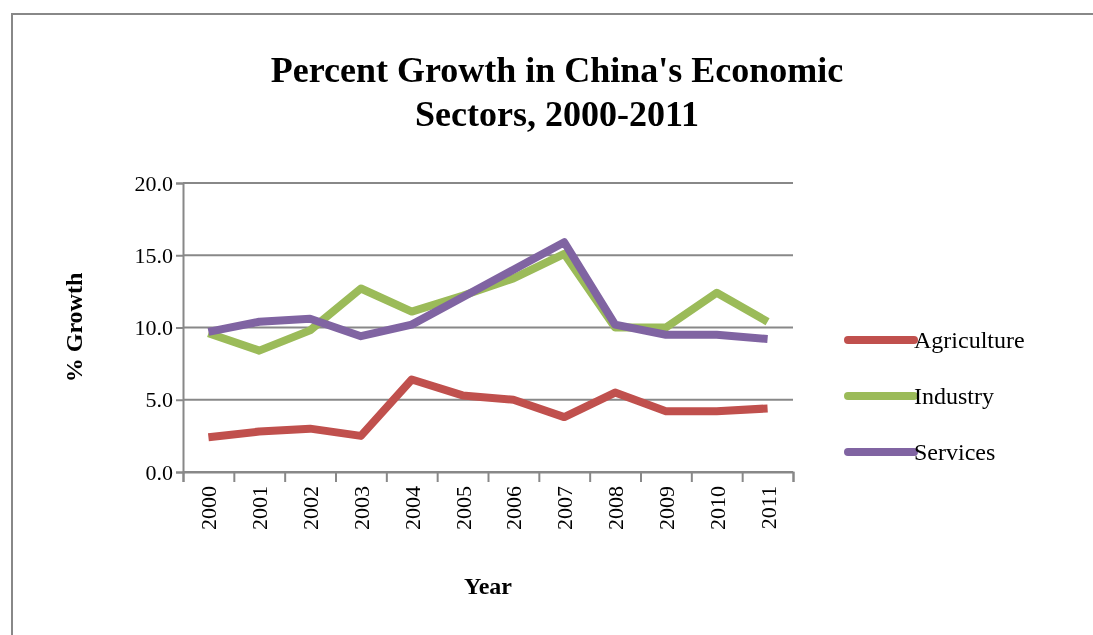 The height and width of the screenshot is (635, 1093). What do you see at coordinates (768, 508) in the screenshot?
I see `x-tick-label: 2011` at bounding box center [768, 508].